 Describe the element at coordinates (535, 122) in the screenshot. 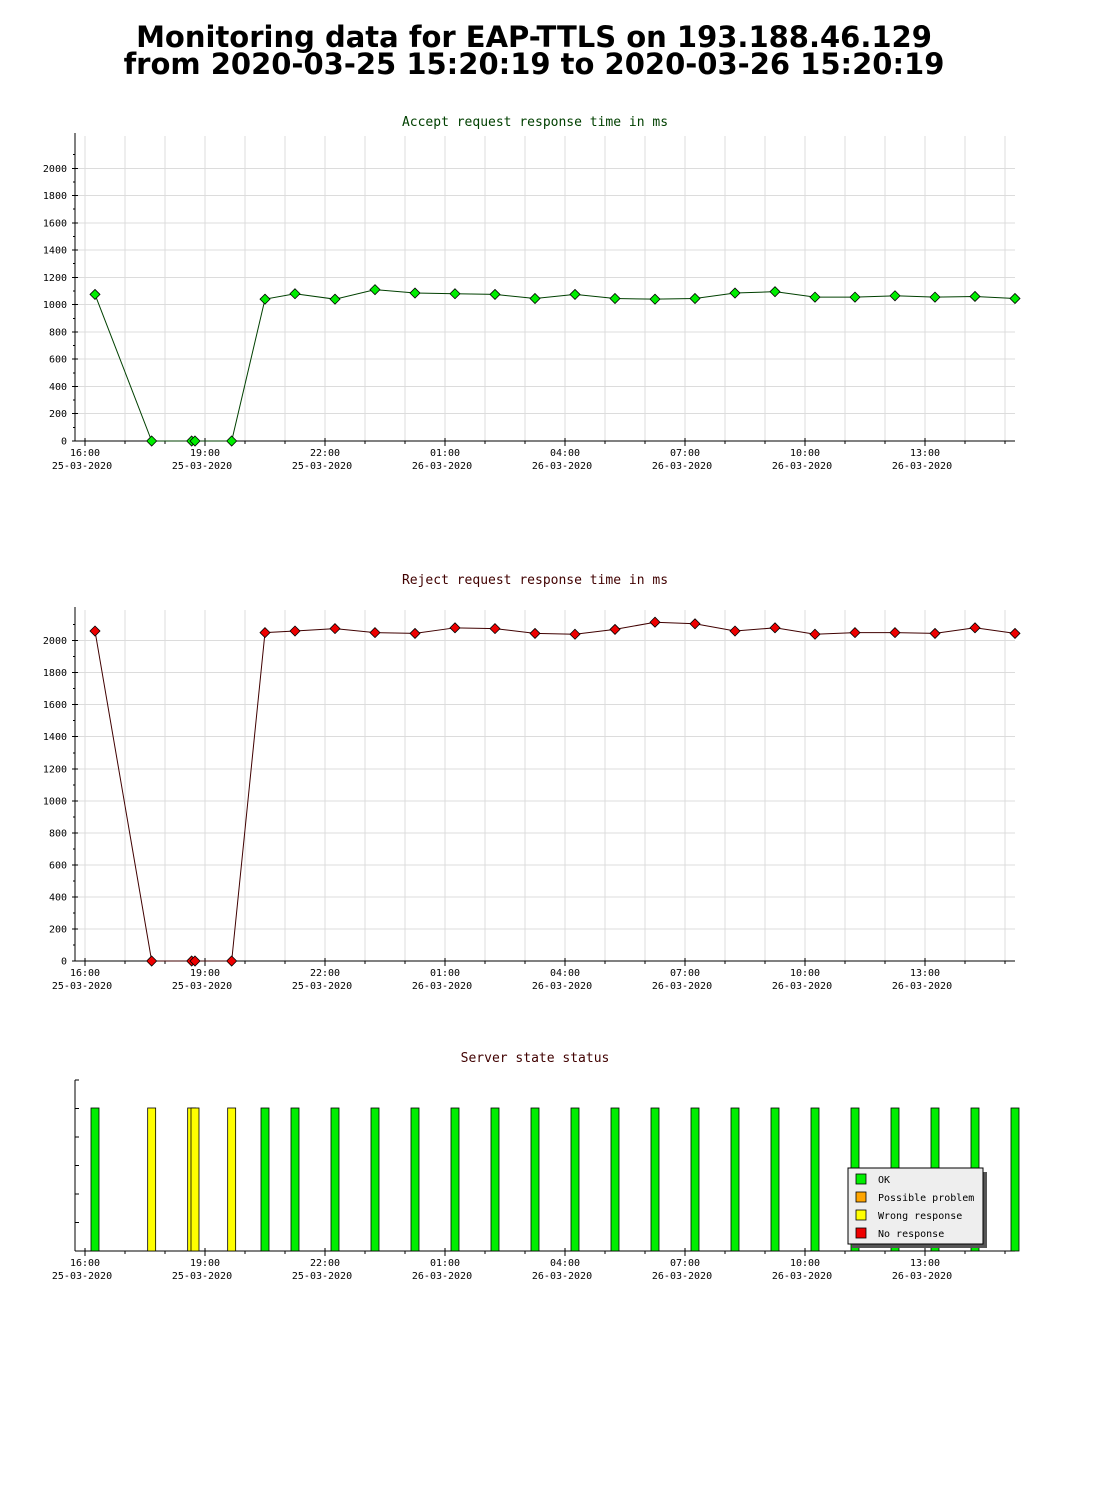

I see `chart-title: Accept request response time in ms` at that location.